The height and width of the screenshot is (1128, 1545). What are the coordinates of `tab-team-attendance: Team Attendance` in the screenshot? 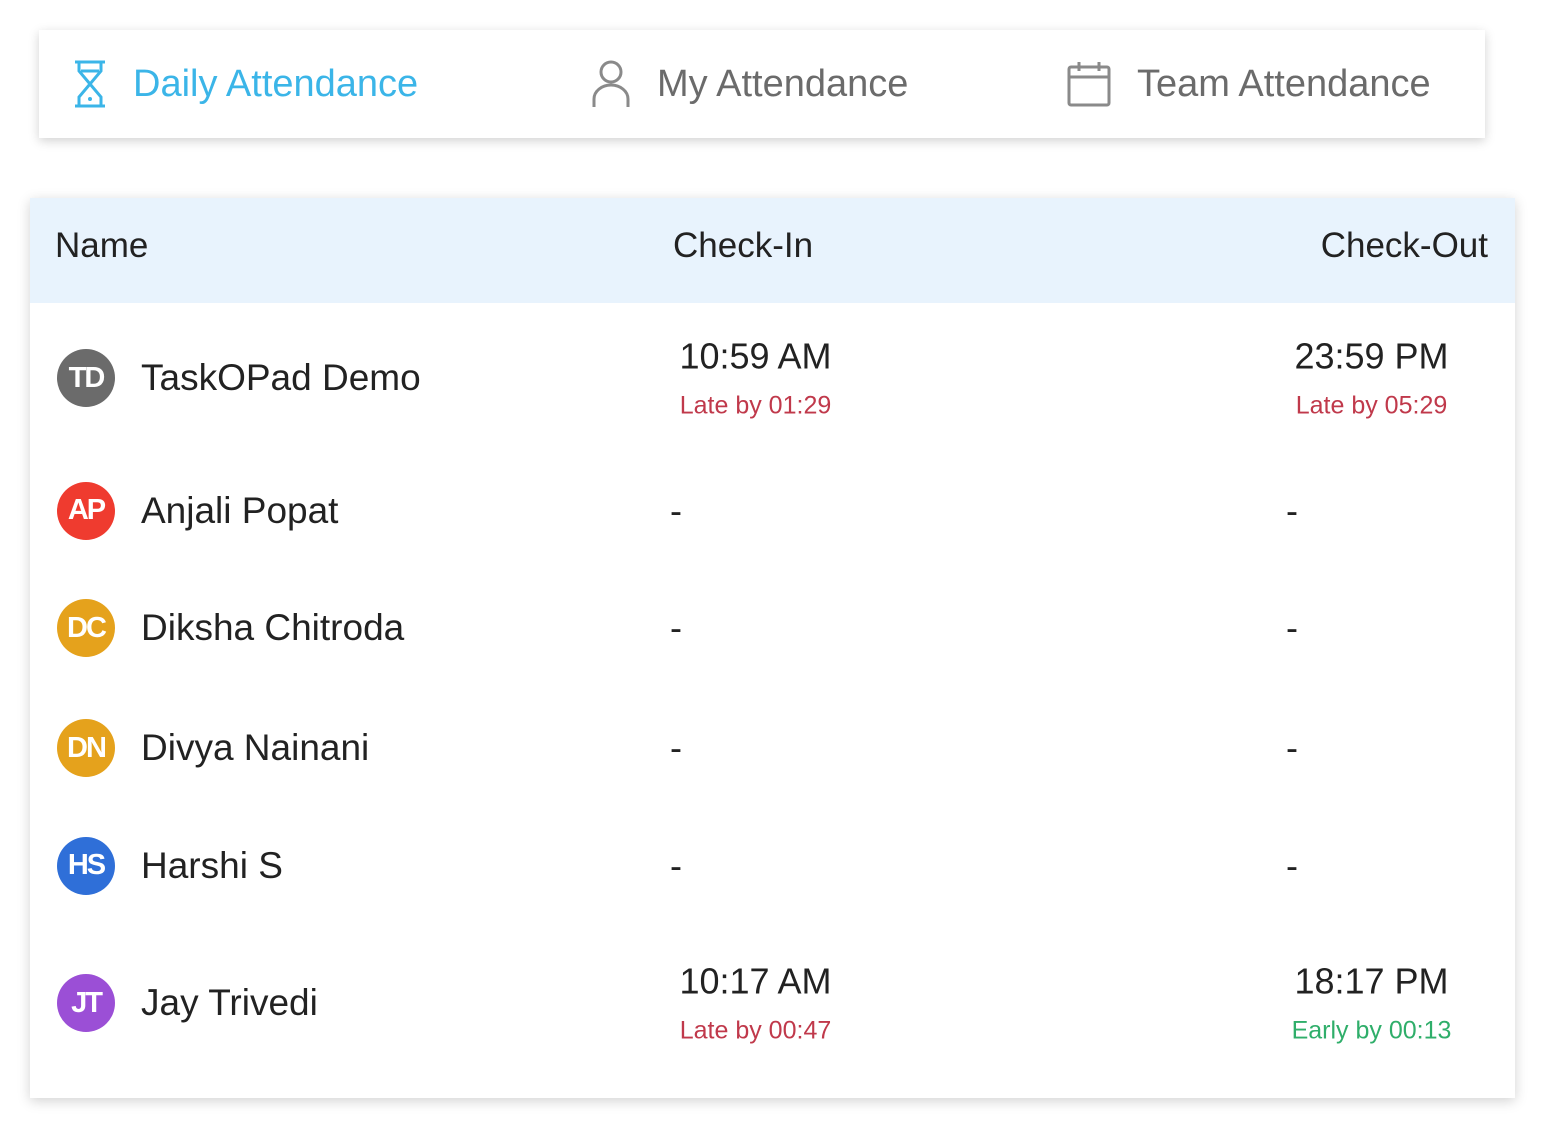 It's located at (1249, 84).